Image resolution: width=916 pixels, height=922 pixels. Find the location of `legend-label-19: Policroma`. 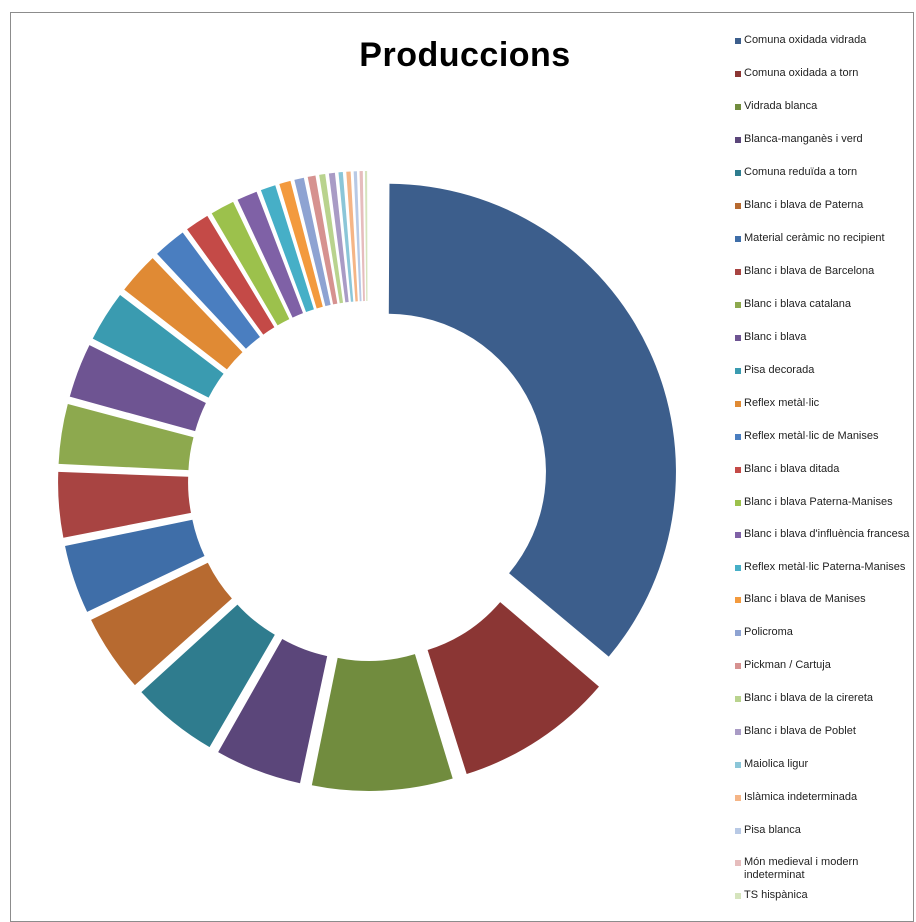

legend-label-19: Policroma is located at coordinates (768, 632).